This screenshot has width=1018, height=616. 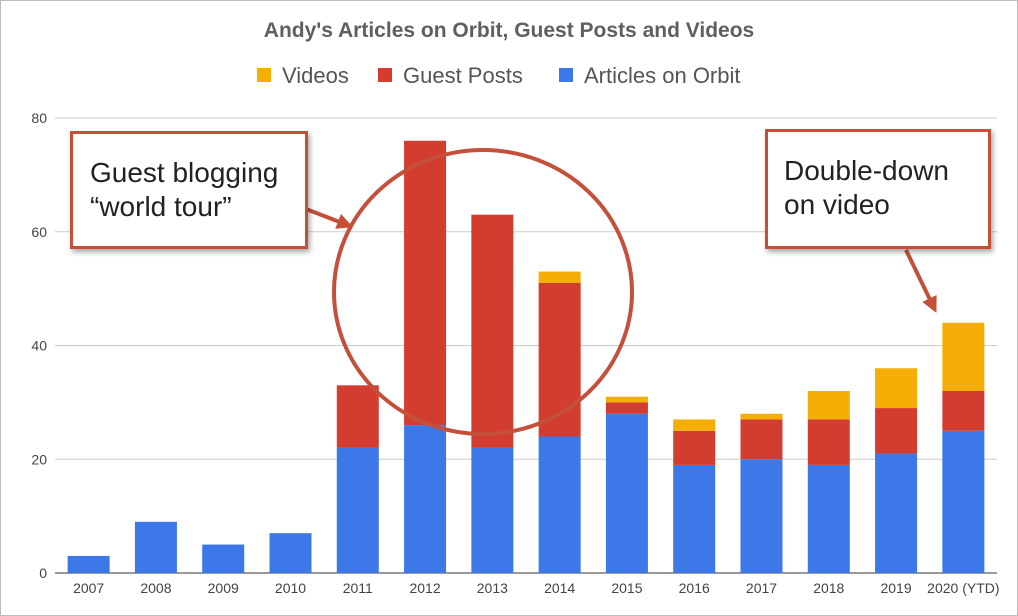 I want to click on bar-guest-posts-2020-ytd, so click(x=963, y=411).